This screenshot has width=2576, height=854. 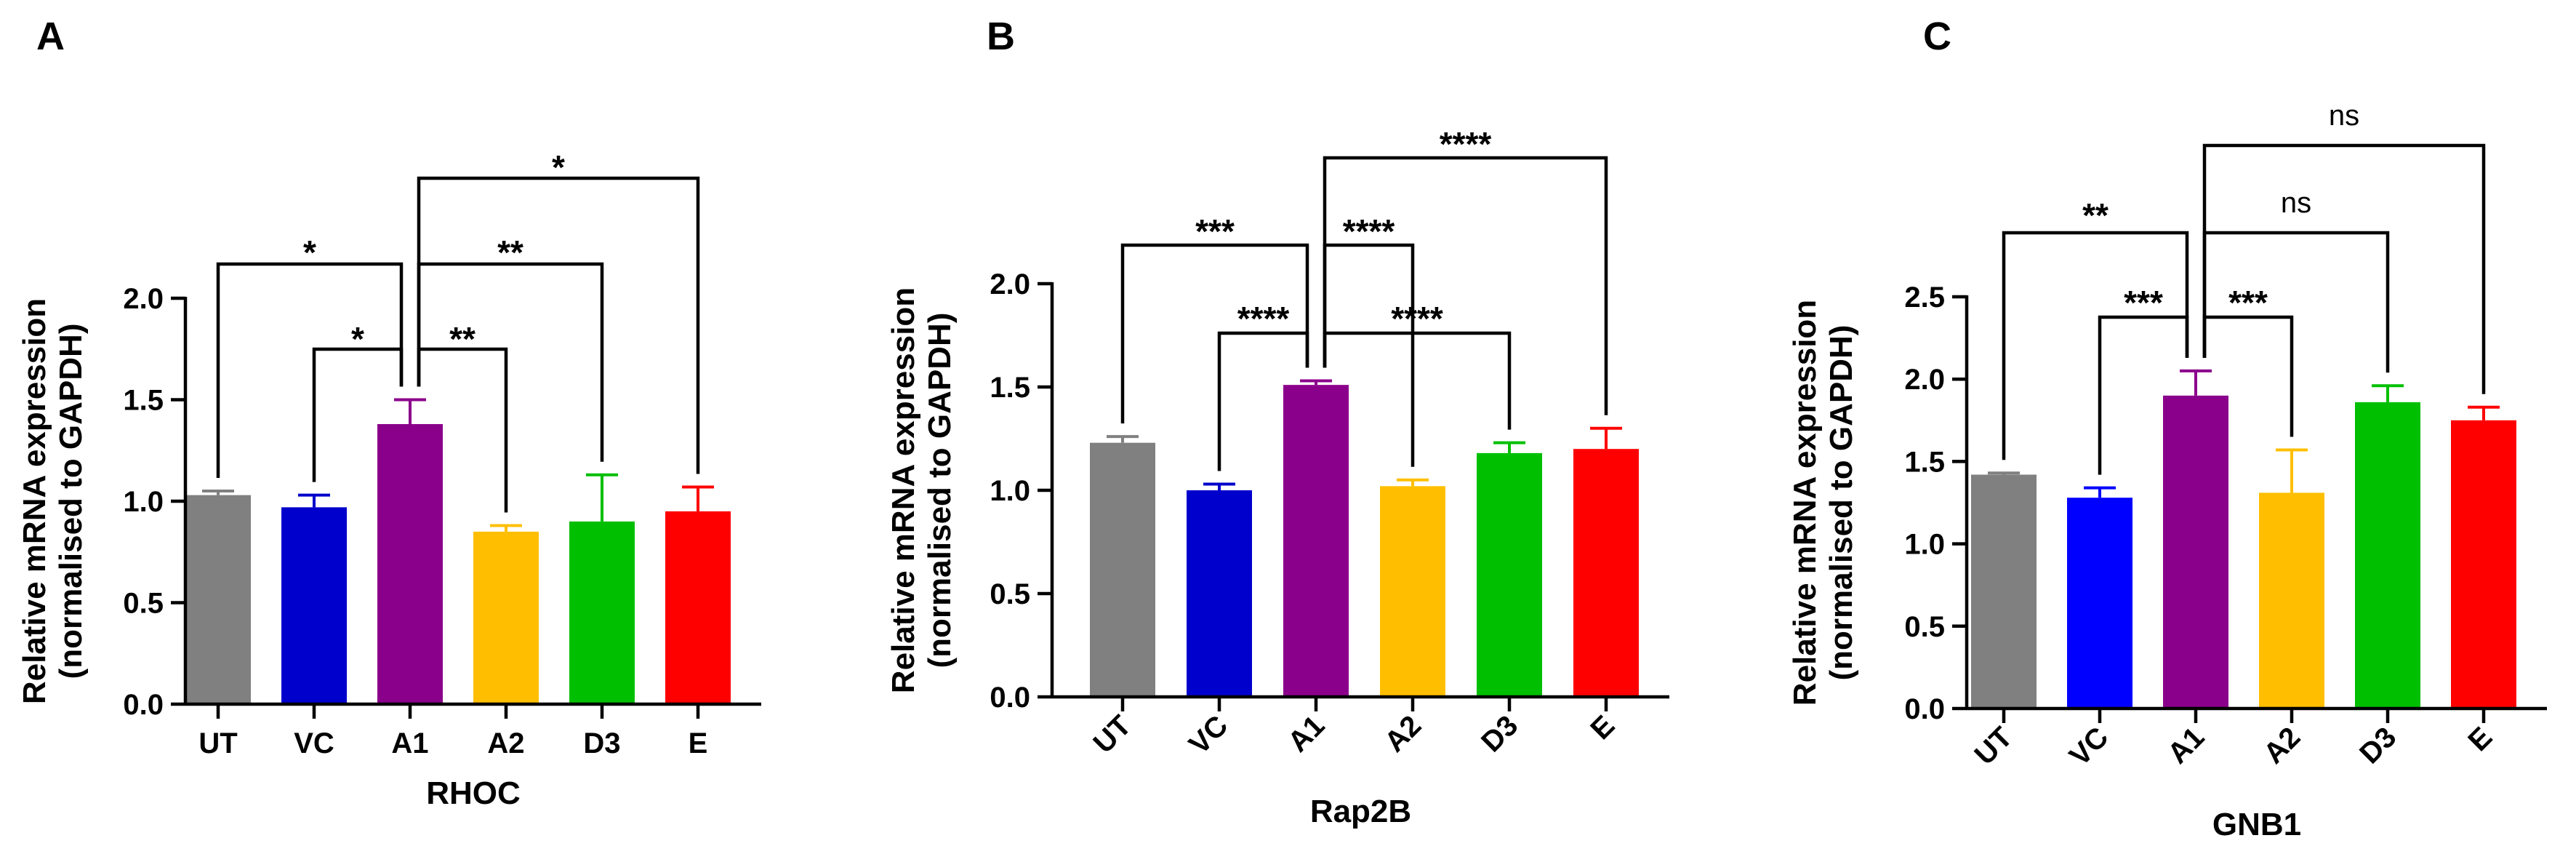 I want to click on panel-letter: C, so click(x=1937, y=36).